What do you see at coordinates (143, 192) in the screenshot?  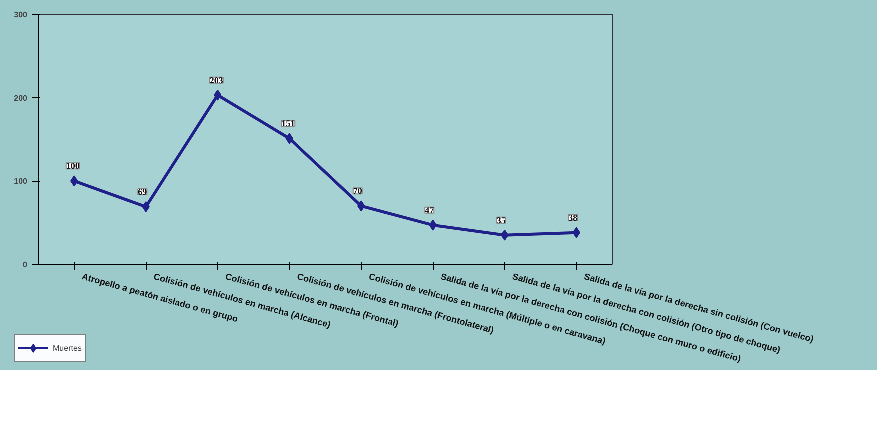 I see `data-label: 69` at bounding box center [143, 192].